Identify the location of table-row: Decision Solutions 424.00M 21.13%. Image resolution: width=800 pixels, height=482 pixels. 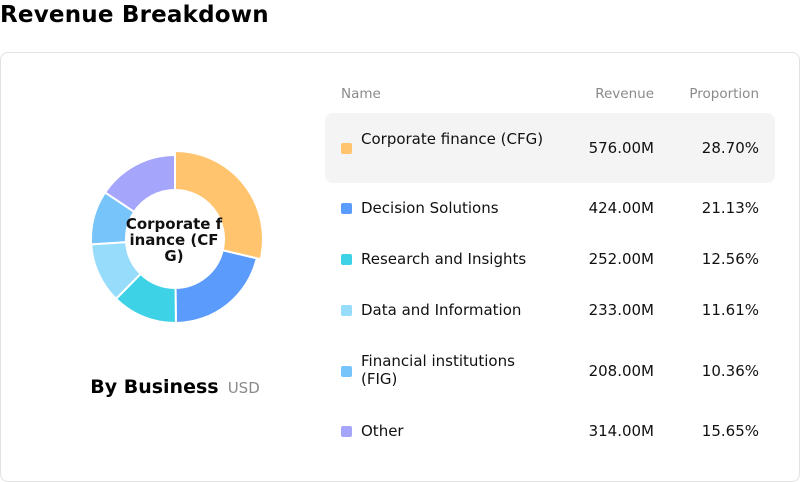
(550, 208).